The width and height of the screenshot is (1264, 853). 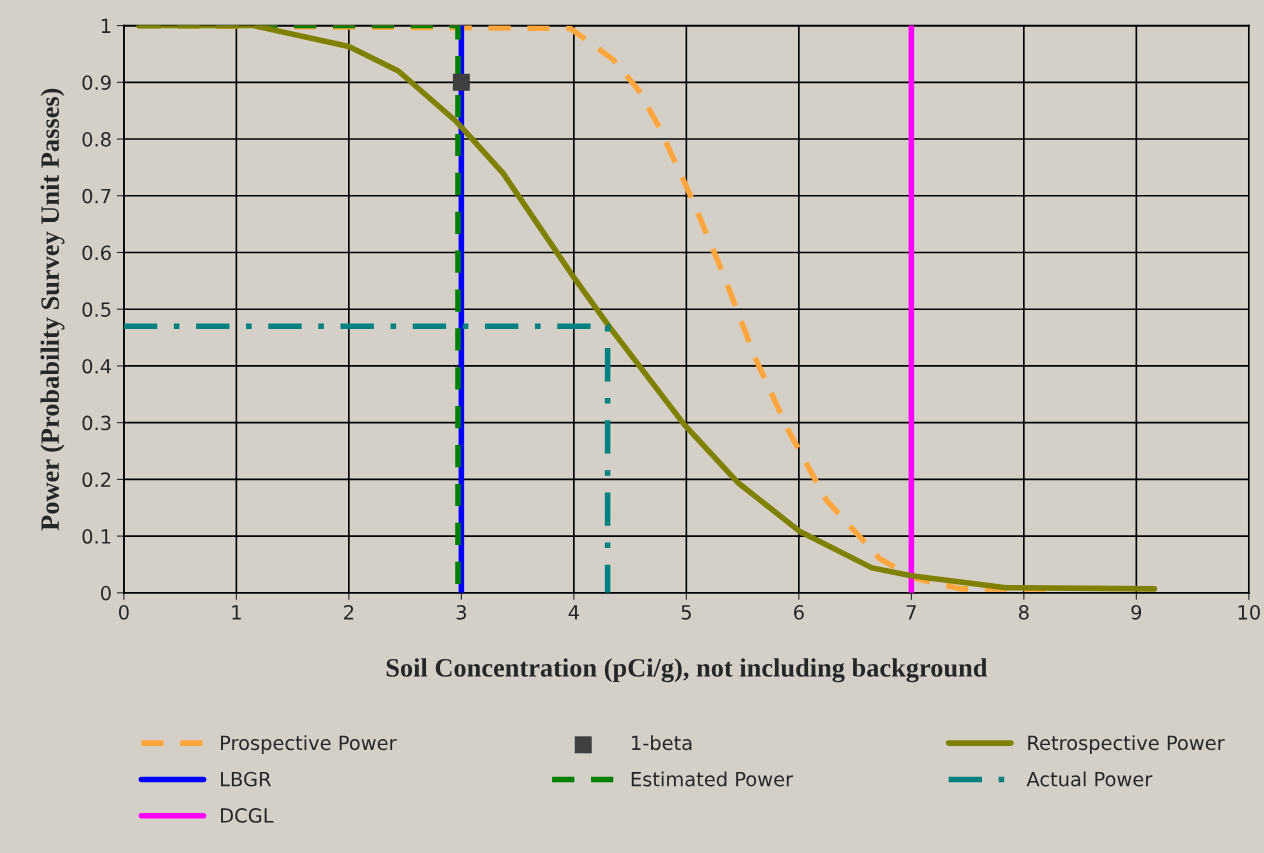 What do you see at coordinates (1249, 612) in the screenshot?
I see `x-tick-label: 10` at bounding box center [1249, 612].